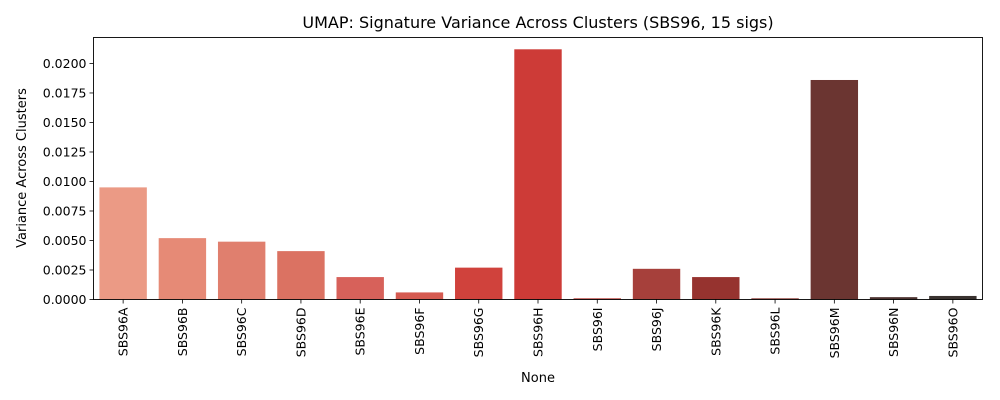 The image size is (1000, 400). I want to click on y-tick-label: 0.0025, so click(65, 269).